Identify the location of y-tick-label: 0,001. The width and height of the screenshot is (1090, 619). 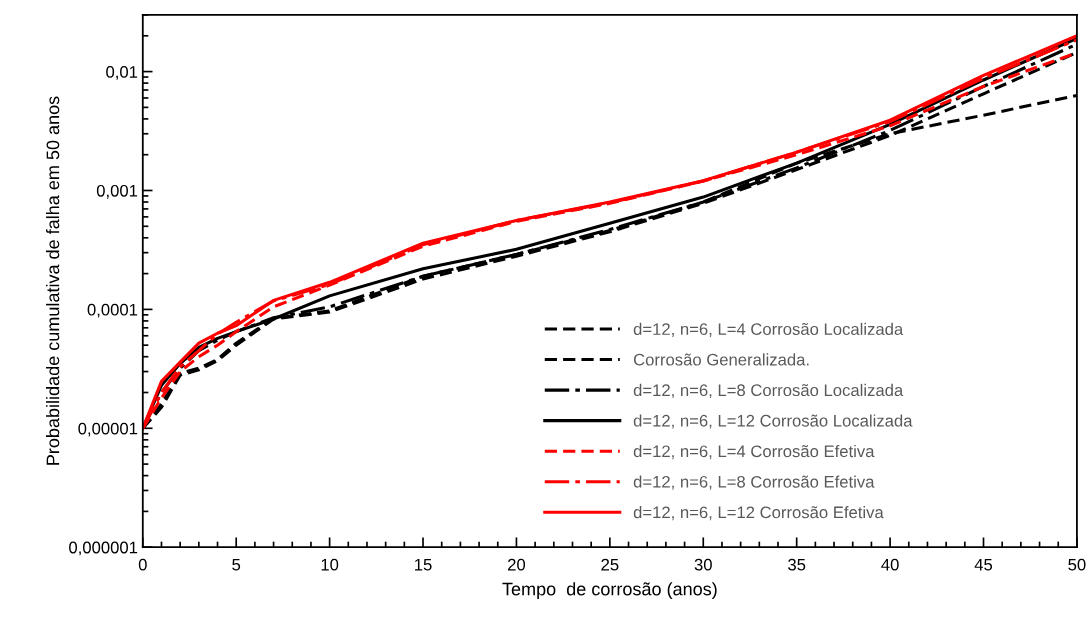
(117, 191).